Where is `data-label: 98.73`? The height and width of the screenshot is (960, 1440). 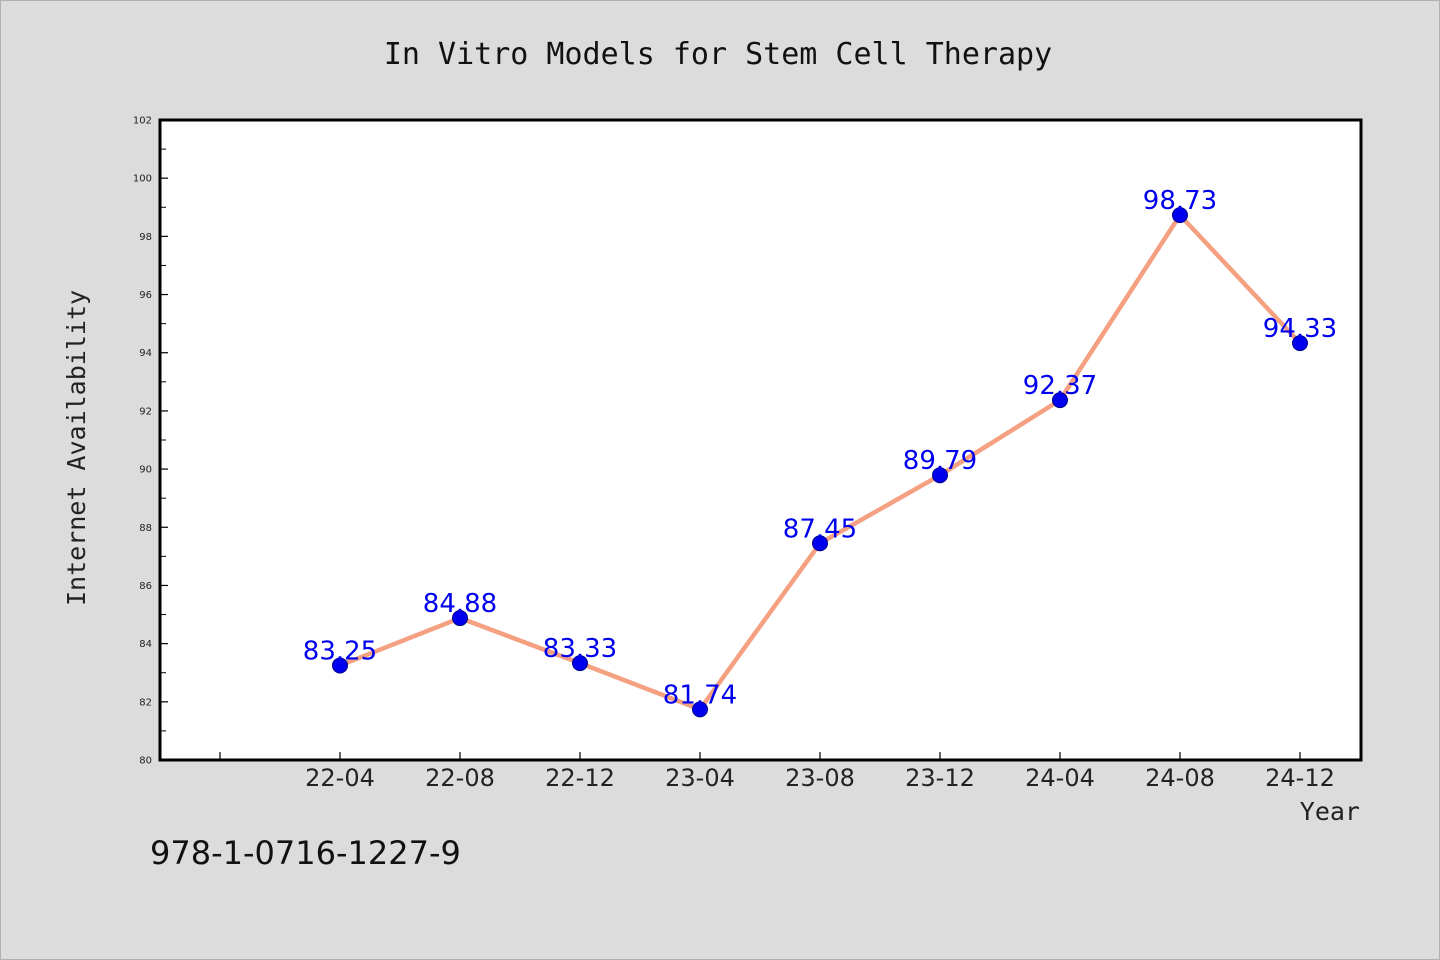
data-label: 98.73 is located at coordinates (1180, 201).